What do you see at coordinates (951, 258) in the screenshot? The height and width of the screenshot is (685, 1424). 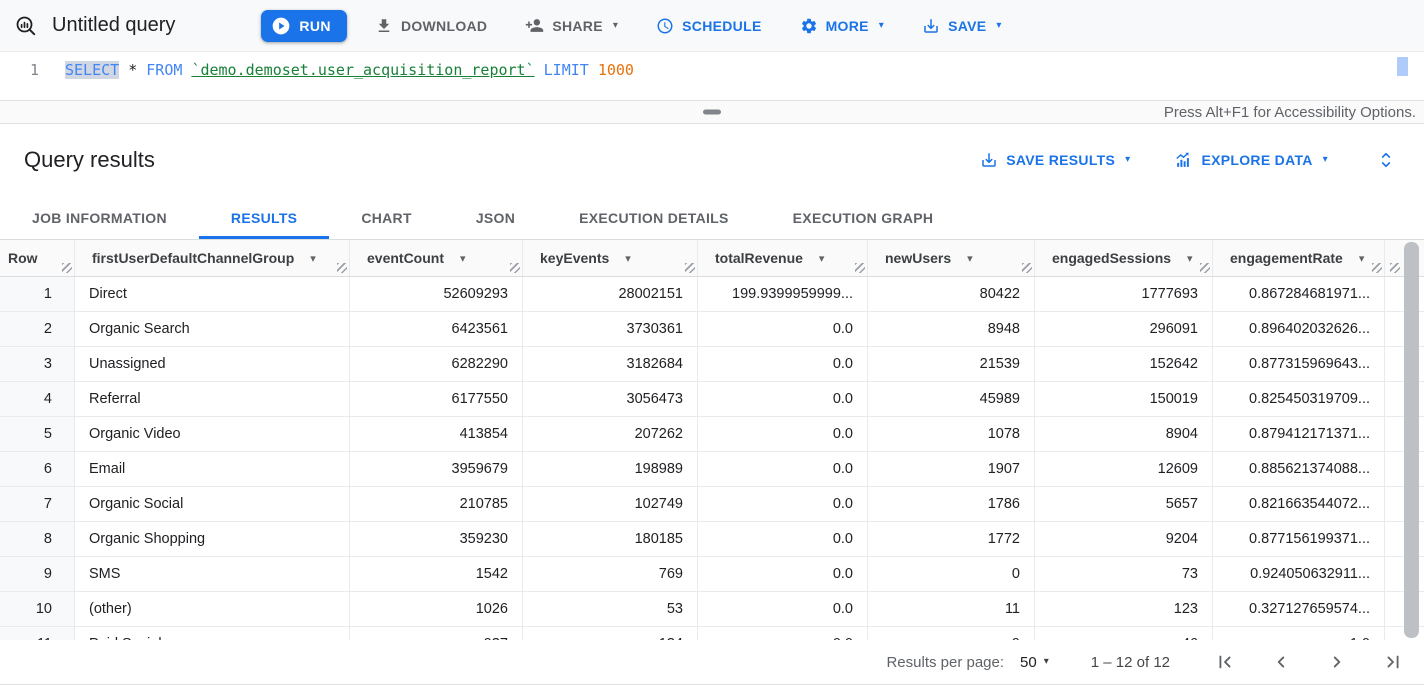 I see `column-header-newUsers: newUsers ▾` at bounding box center [951, 258].